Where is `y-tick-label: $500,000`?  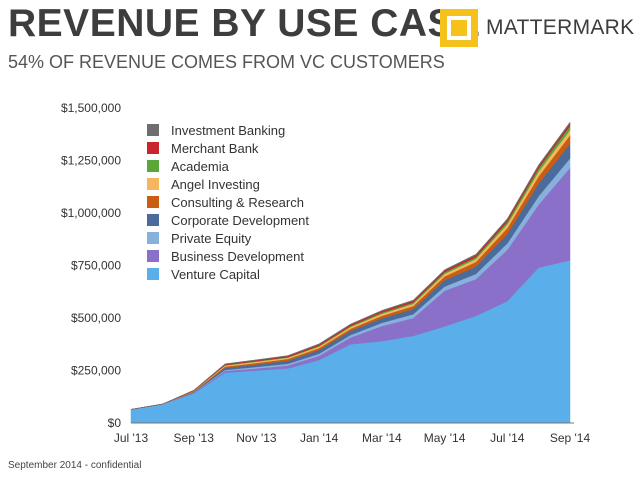
y-tick-label: $500,000 is located at coordinates (96, 318).